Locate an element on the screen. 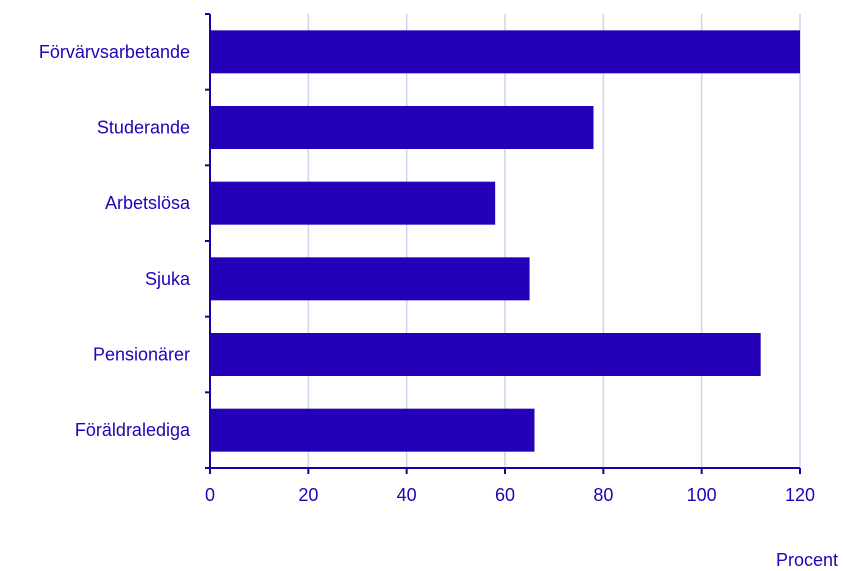 Image resolution: width=843 pixels, height=571 pixels. category-label: Pensionärer is located at coordinates (141, 355).